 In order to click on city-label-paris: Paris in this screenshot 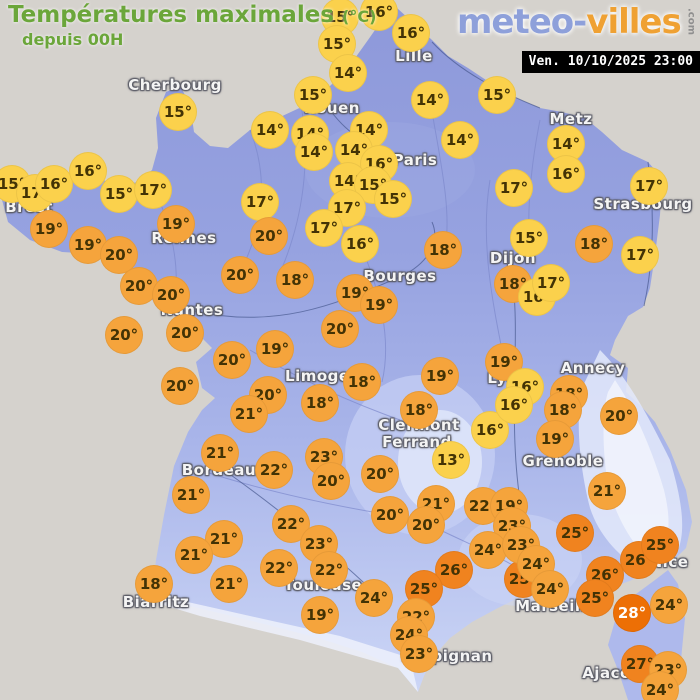, I will do `click(415, 160)`.